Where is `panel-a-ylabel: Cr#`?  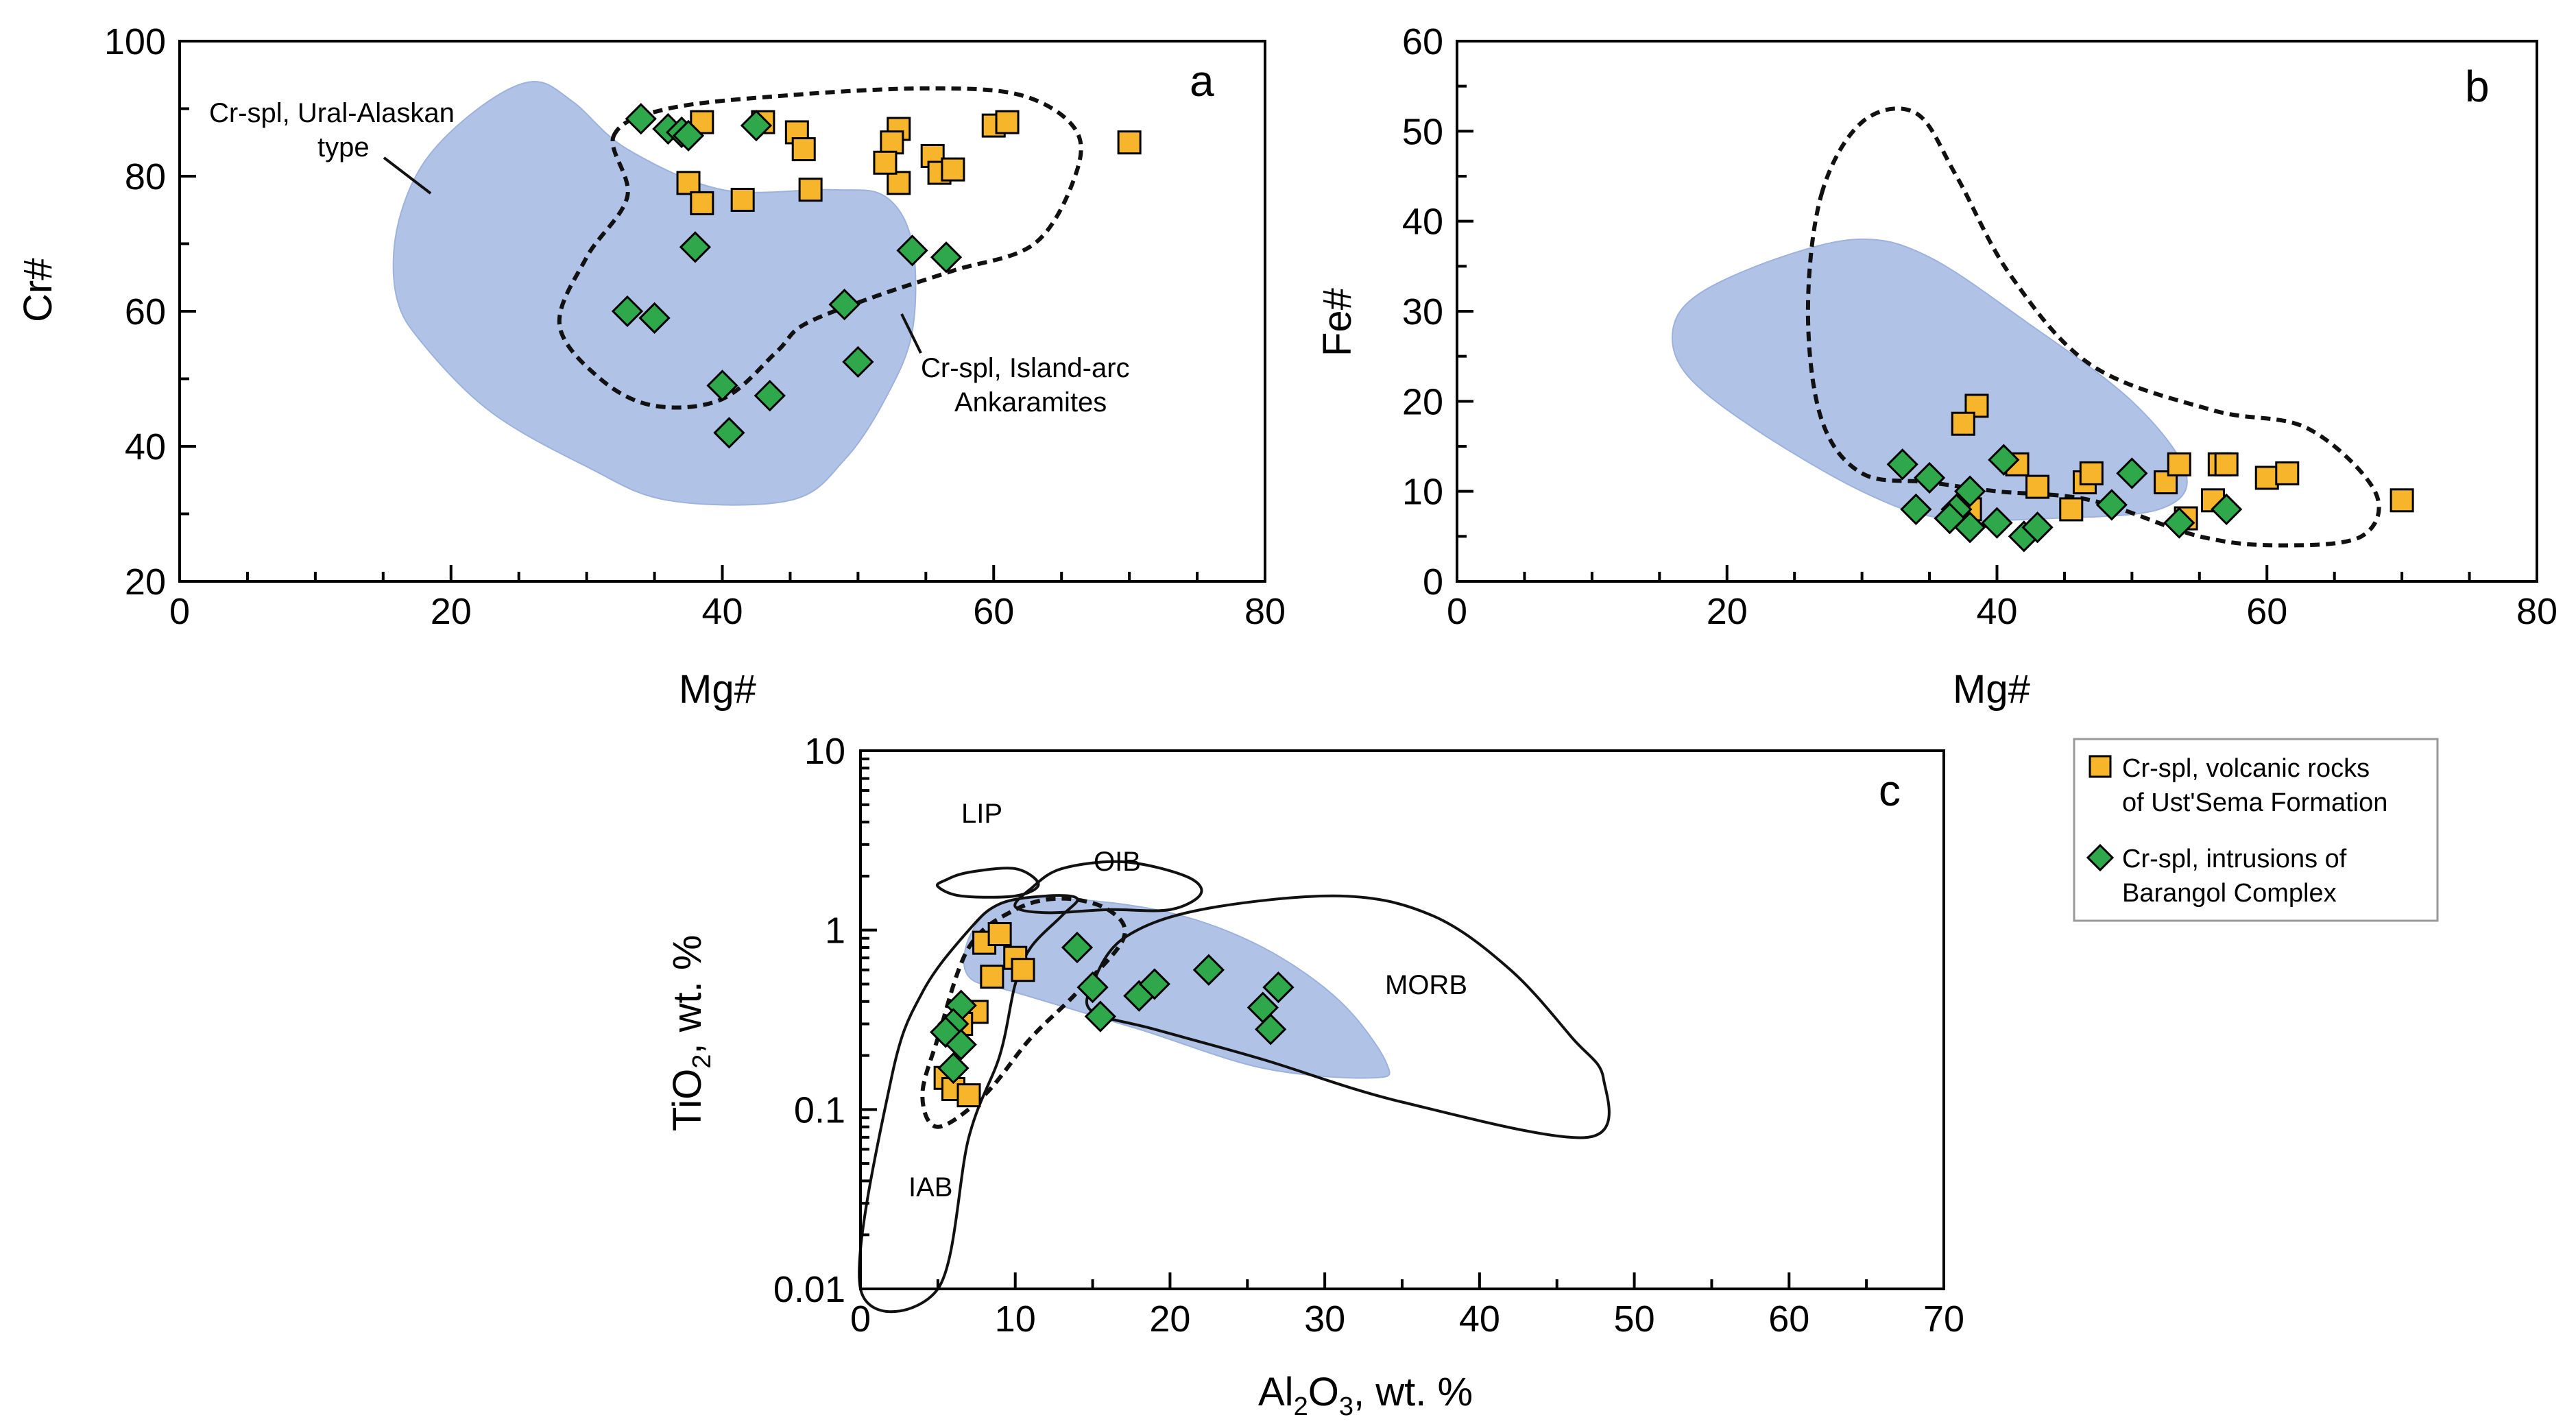 panel-a-ylabel: Cr# is located at coordinates (38, 290).